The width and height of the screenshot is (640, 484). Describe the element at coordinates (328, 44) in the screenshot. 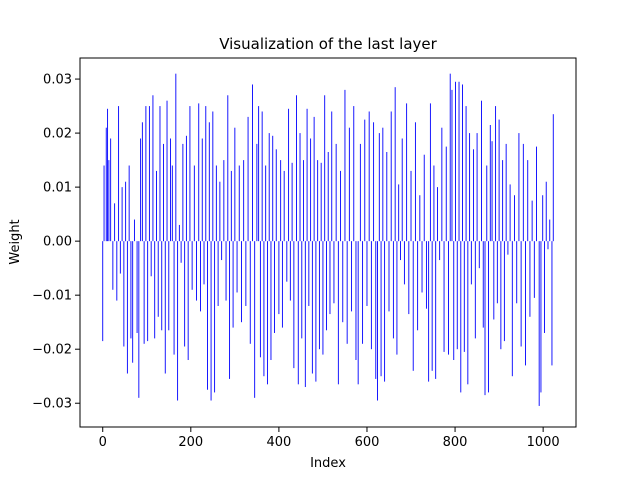

I see `chart-title: Visualization of the last layer` at that location.